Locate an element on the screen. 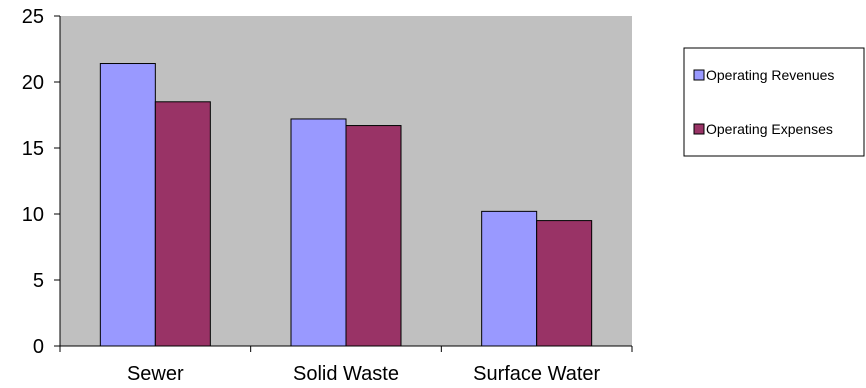 The height and width of the screenshot is (388, 866). y-tick-label: 10 is located at coordinates (33, 215).